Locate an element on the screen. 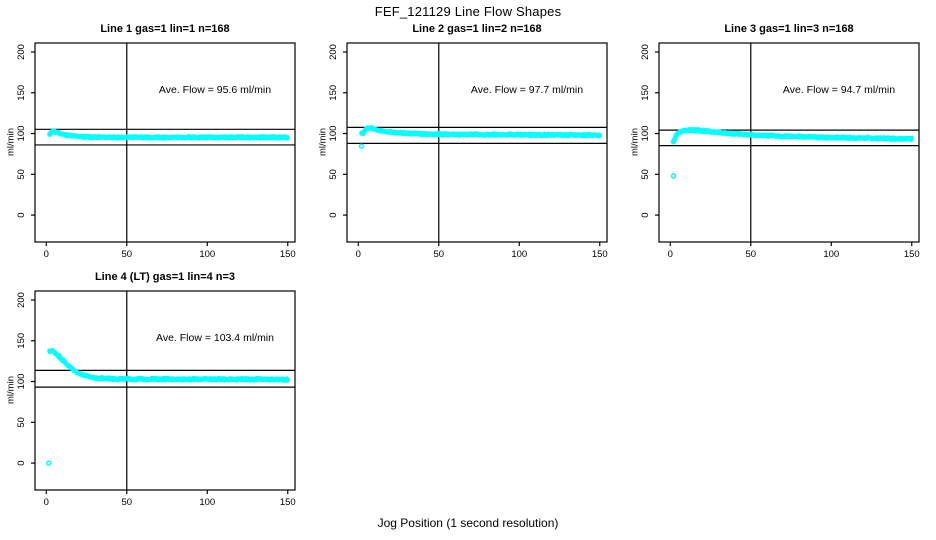  ave-flow-annotation: Ave. Flow = 103.4 ml/min is located at coordinates (215, 338).